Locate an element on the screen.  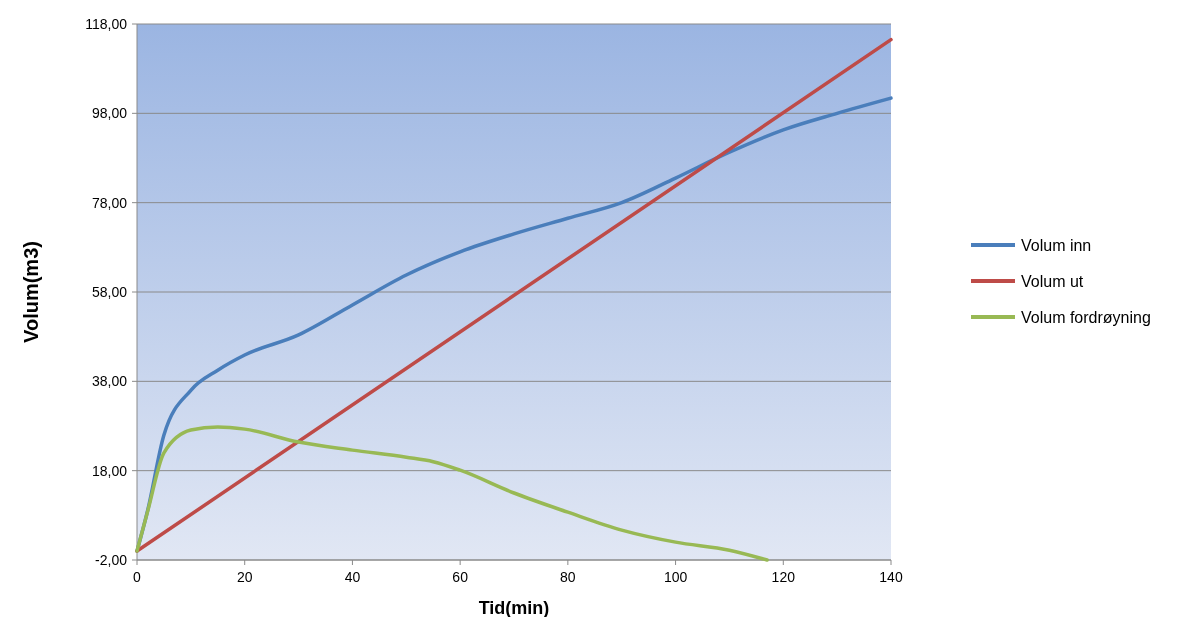
x-tick-label: 80 is located at coordinates (568, 577).